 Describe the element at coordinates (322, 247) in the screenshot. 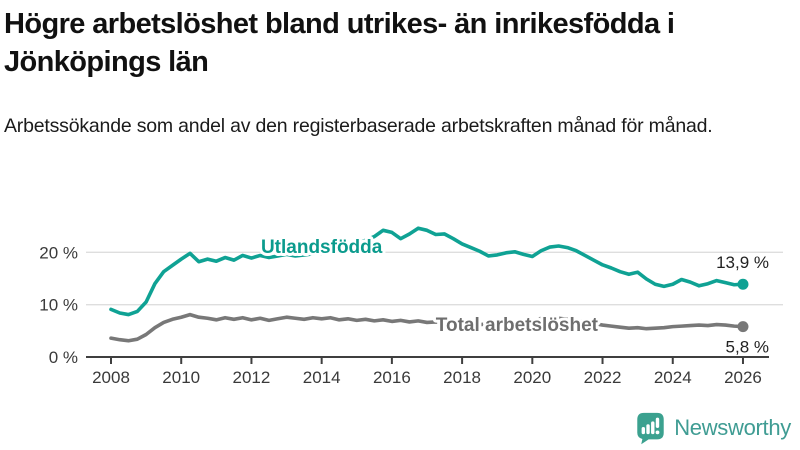

I see `series-label: Utlandsfödda` at that location.